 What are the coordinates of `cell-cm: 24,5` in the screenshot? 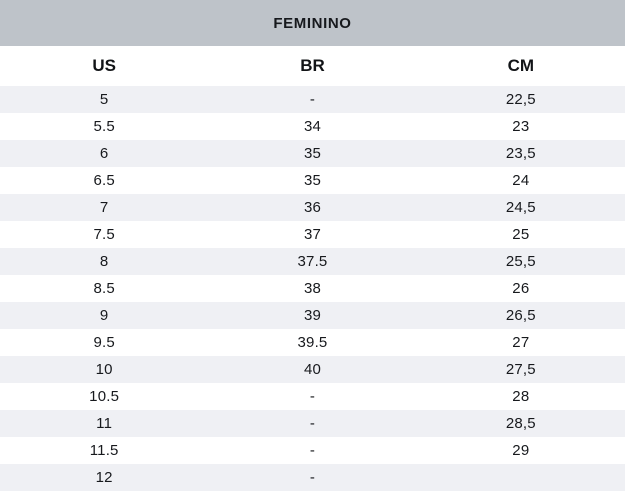 It's located at (520, 207).